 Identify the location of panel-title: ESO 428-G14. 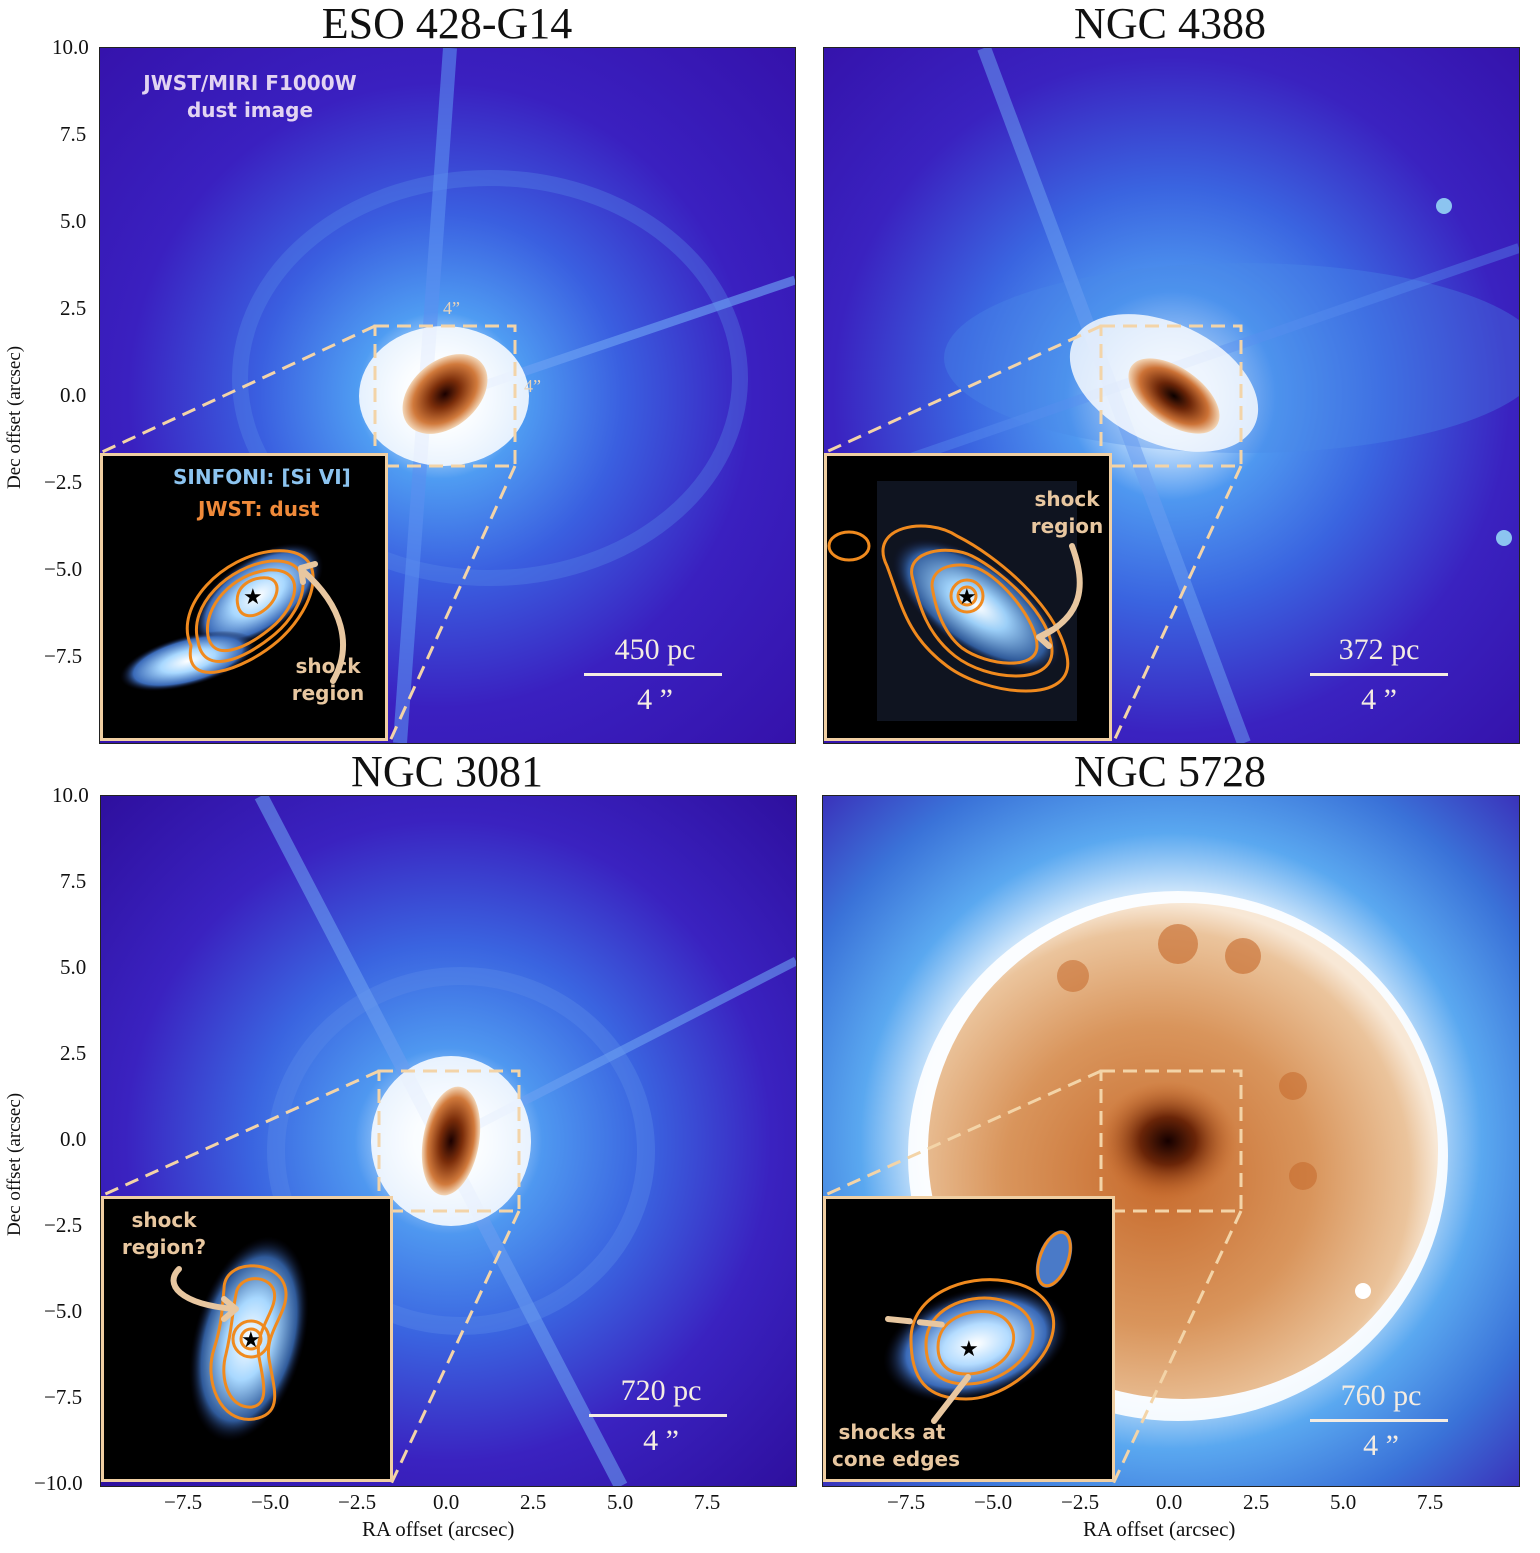
(447, 24).